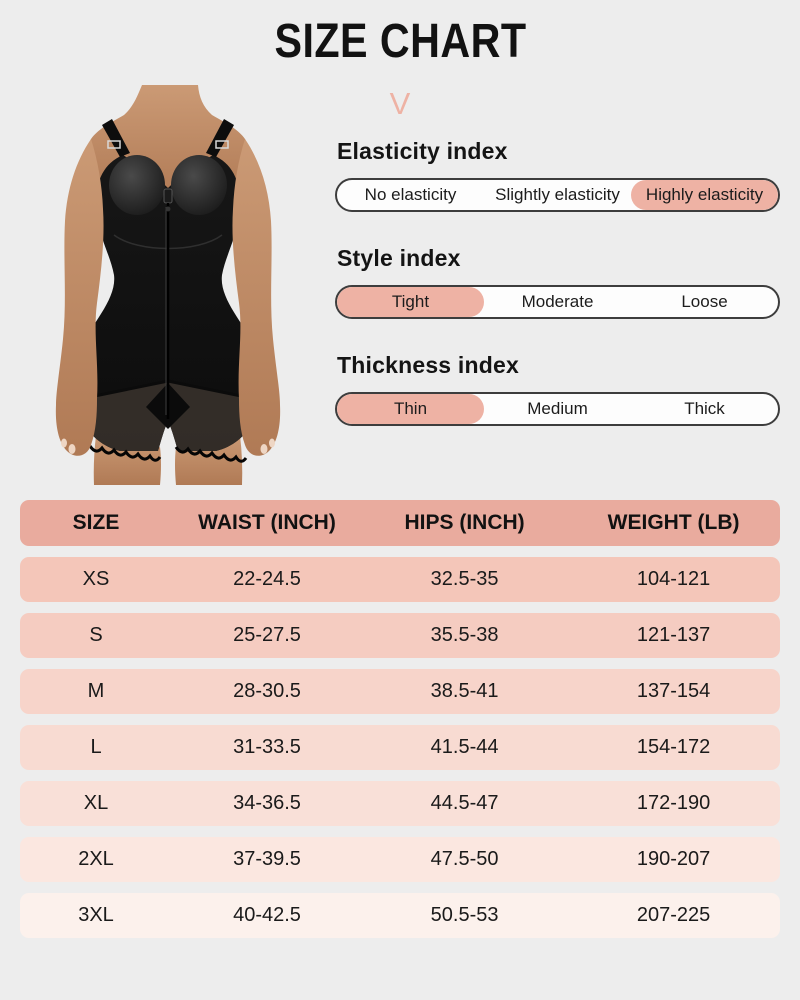 This screenshot has height=1000, width=800. I want to click on product-photo, so click(170, 285).